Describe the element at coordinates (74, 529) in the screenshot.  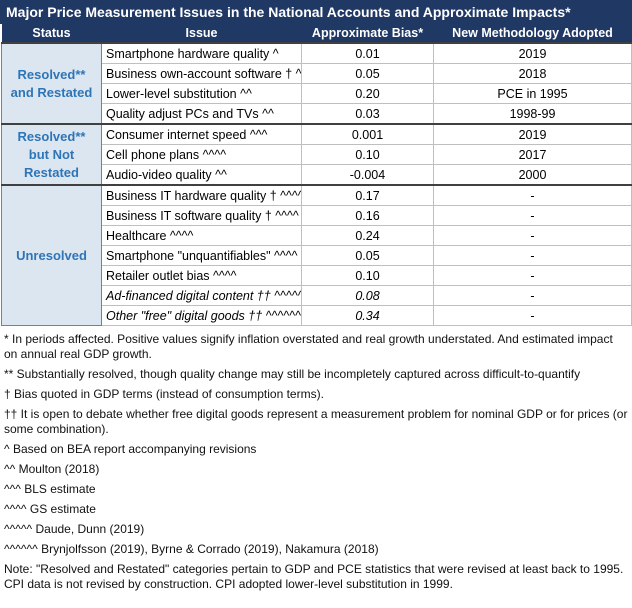
I see `footnote: ^^^^^ Daude, Dunn (2019)` at that location.